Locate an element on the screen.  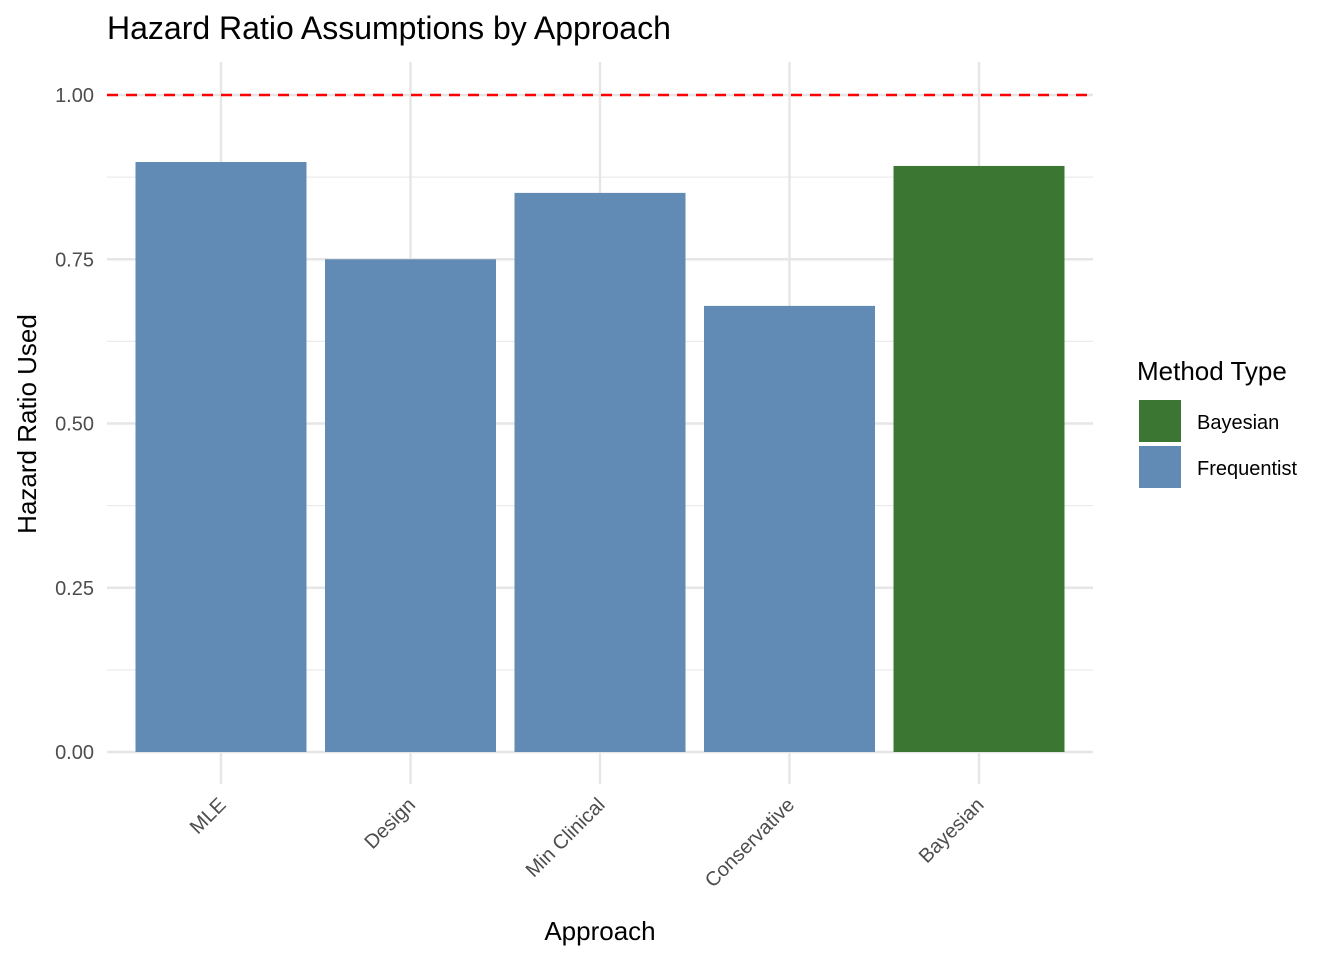
legend-key-frequentist is located at coordinates (1160, 467).